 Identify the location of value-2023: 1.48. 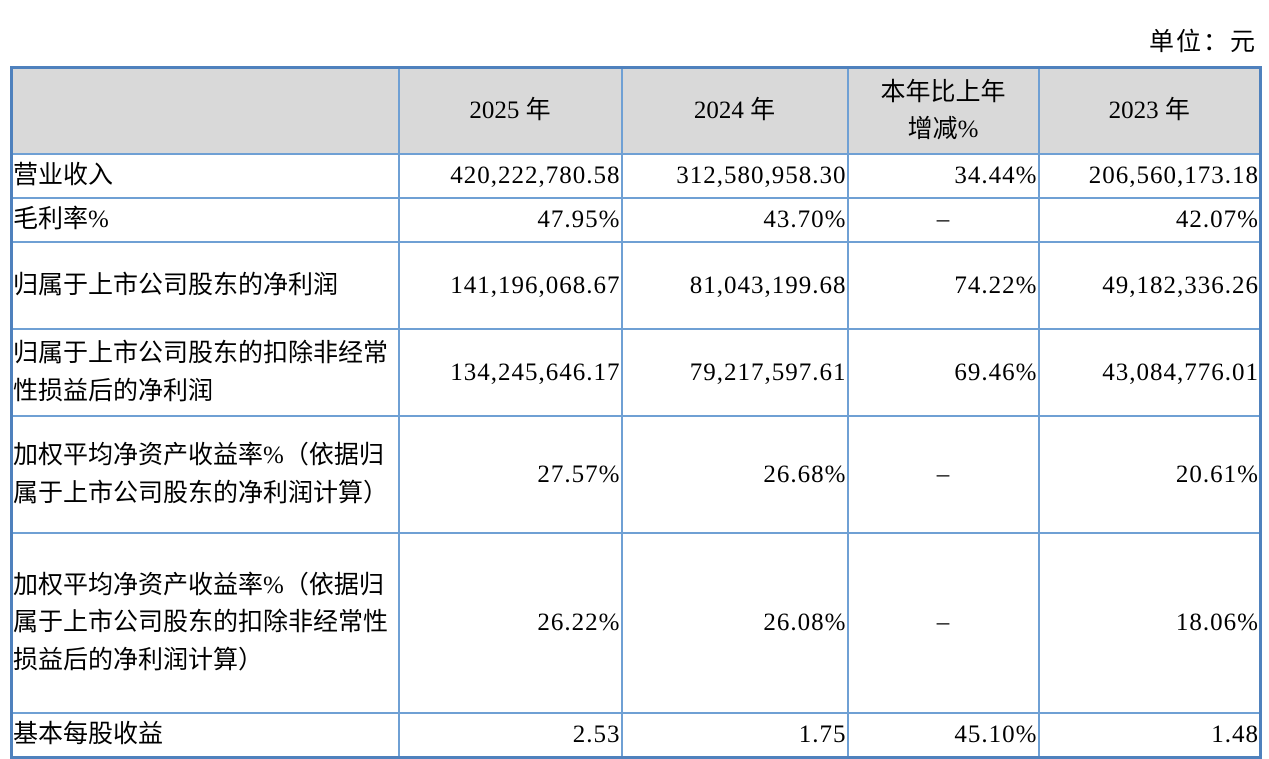
(1149, 735).